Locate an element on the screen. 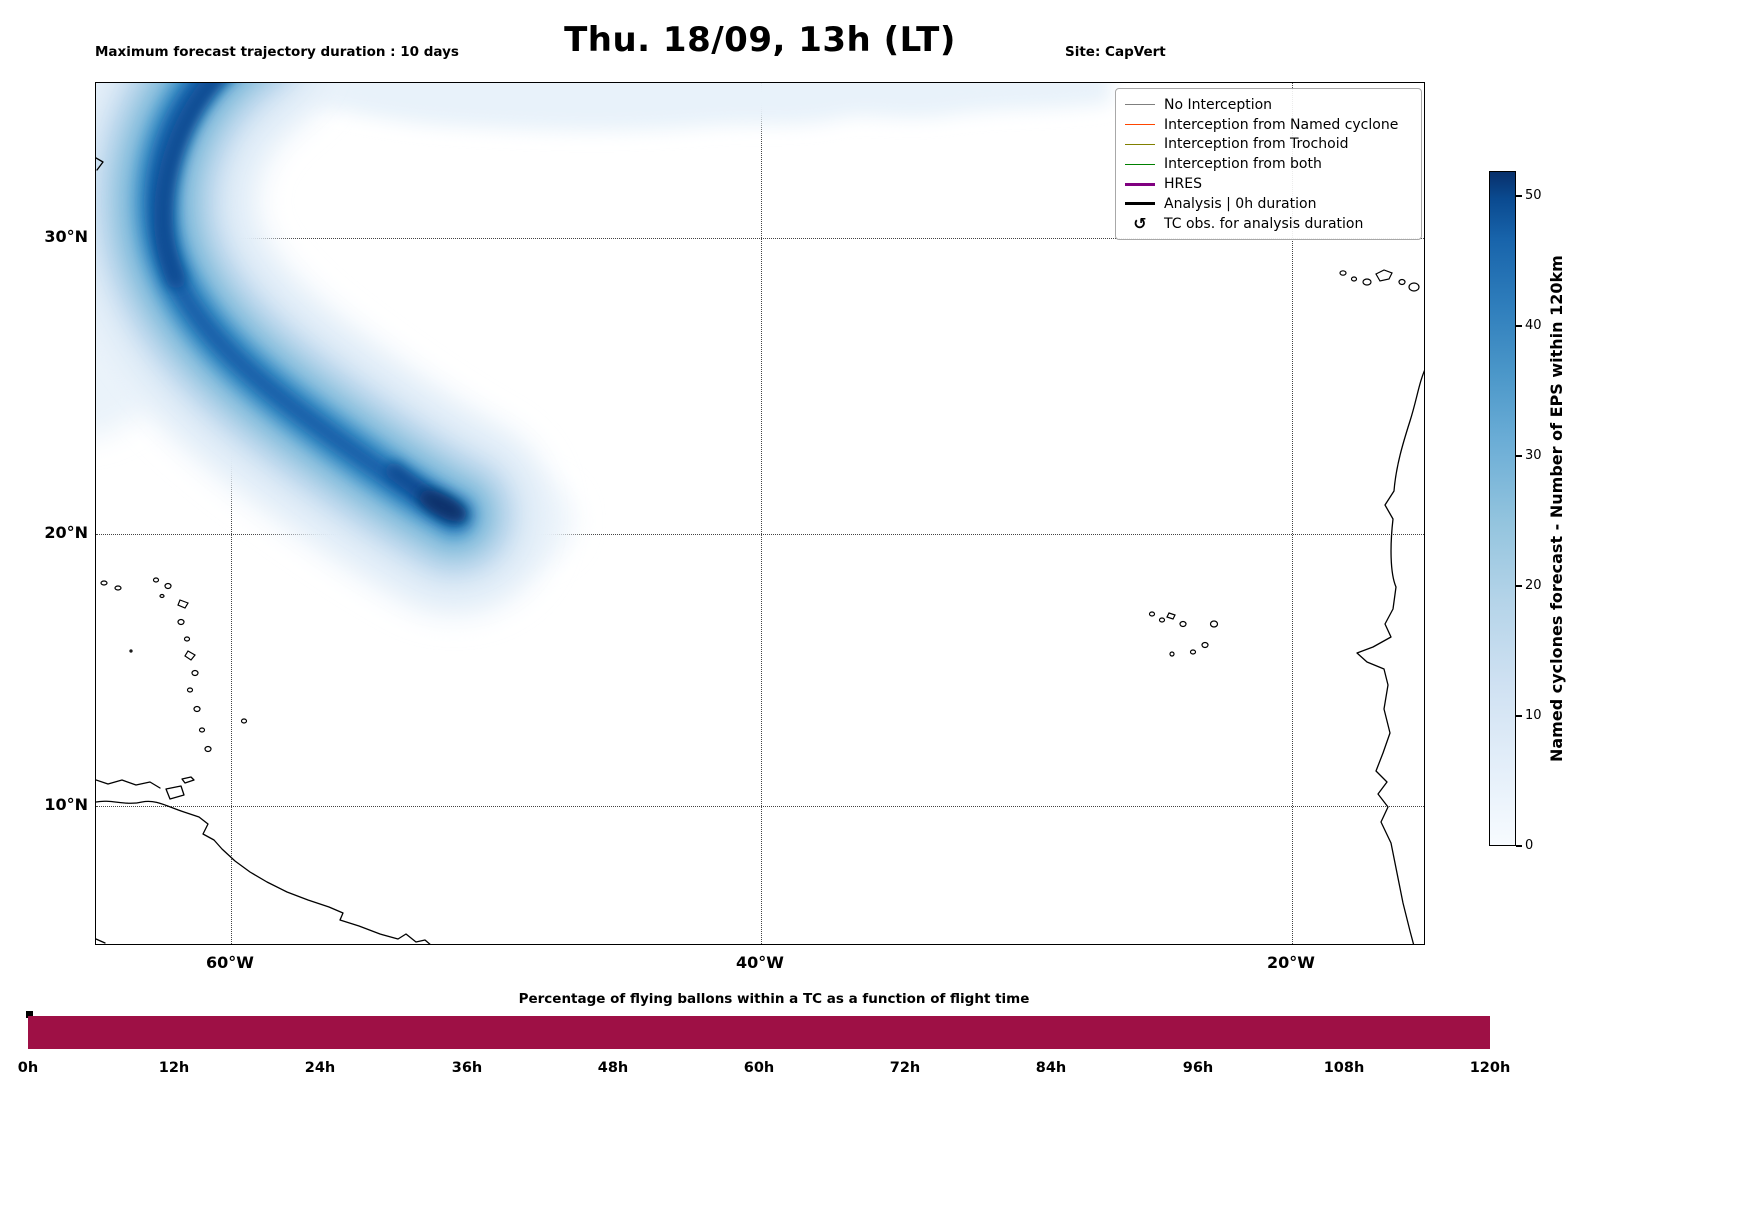 This screenshot has height=1213, width=1748. gridline-10n is located at coordinates (760, 806).